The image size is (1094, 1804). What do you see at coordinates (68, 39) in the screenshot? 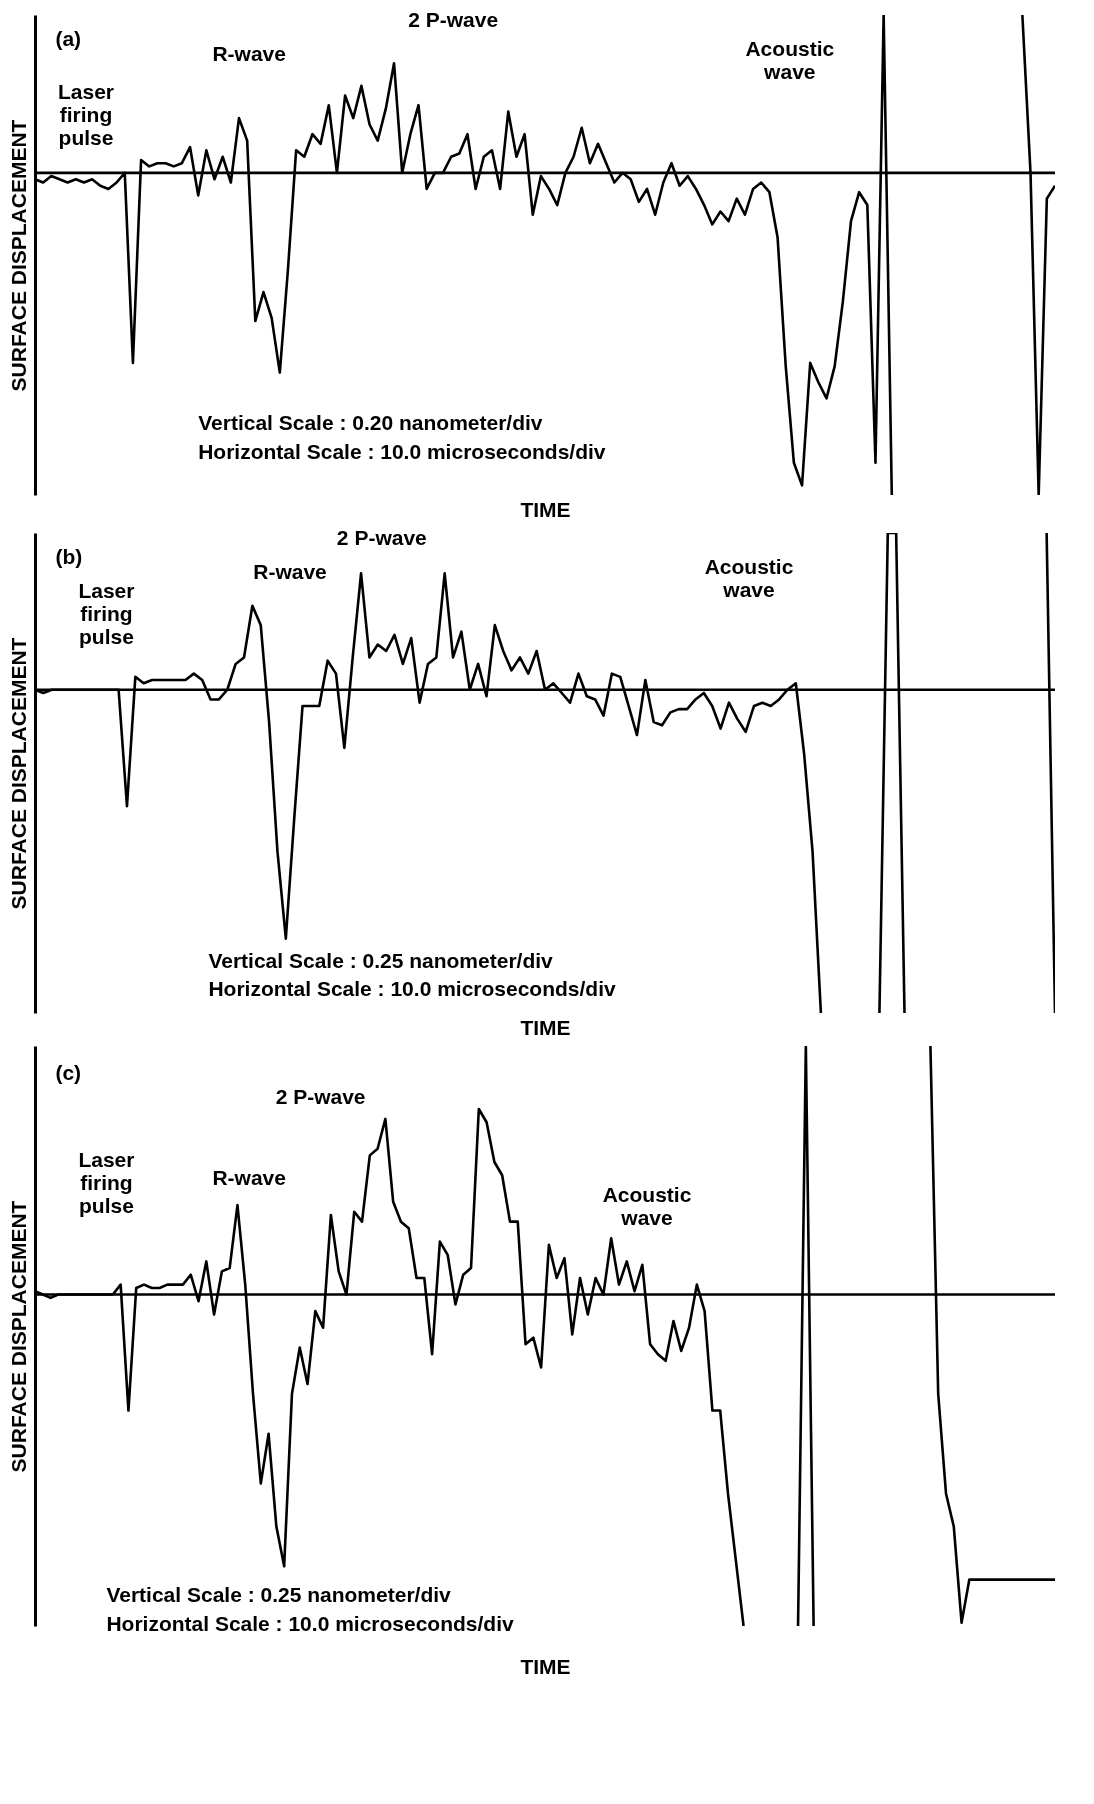
I see `annotation: (a)` at bounding box center [68, 39].